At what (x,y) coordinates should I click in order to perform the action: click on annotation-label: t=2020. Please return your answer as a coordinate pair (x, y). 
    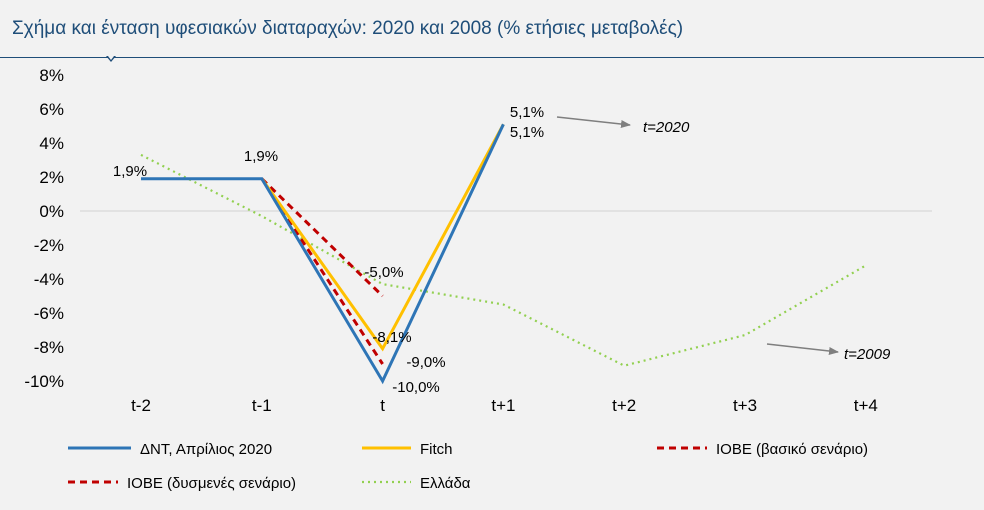
    Looking at the image, I should click on (666, 127).